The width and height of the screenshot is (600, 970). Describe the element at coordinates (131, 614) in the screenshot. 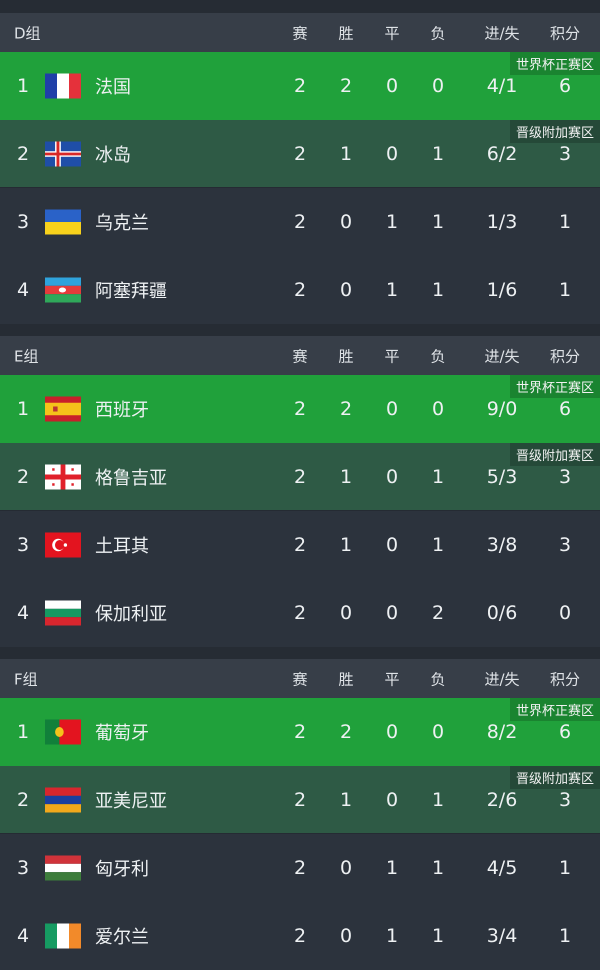

I see `team-name: 保加利亚` at that location.